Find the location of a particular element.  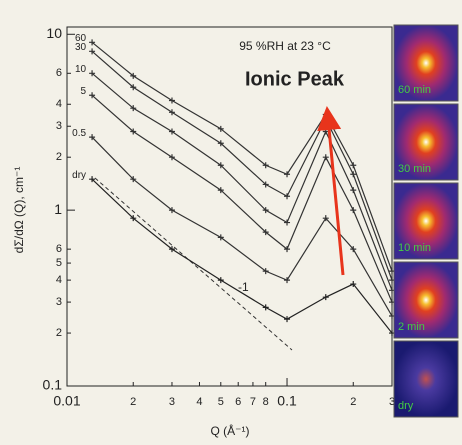

annotation: Ionic Peak is located at coordinates (295, 79).